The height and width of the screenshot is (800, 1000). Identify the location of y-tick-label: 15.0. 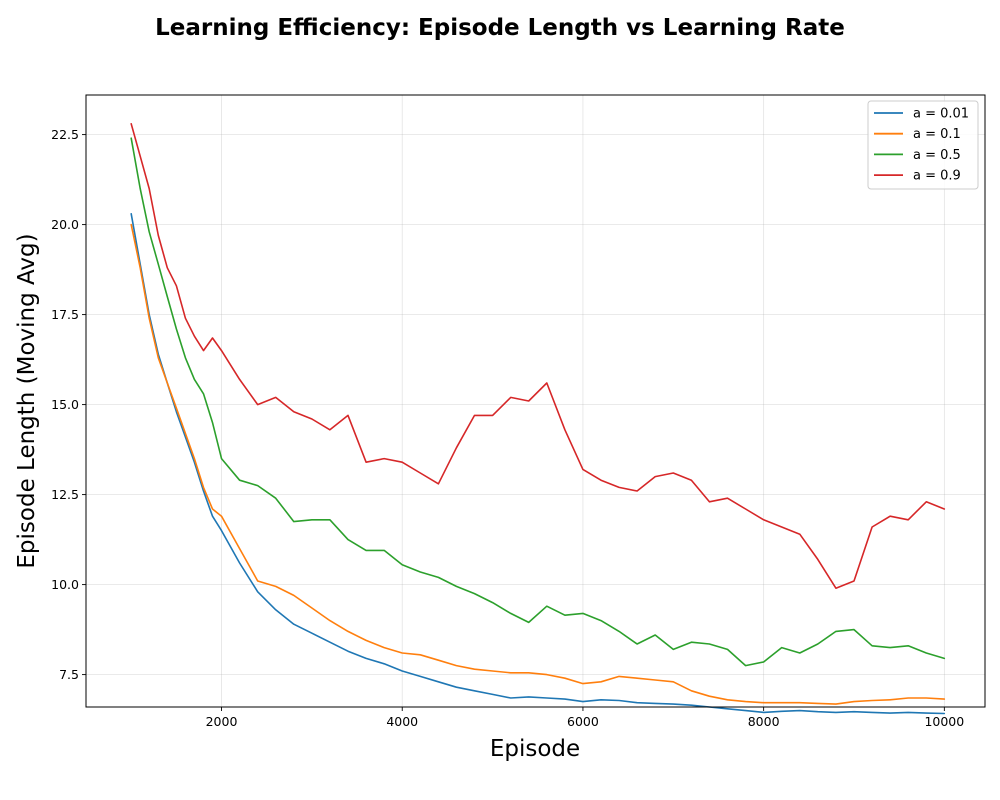
(65, 404).